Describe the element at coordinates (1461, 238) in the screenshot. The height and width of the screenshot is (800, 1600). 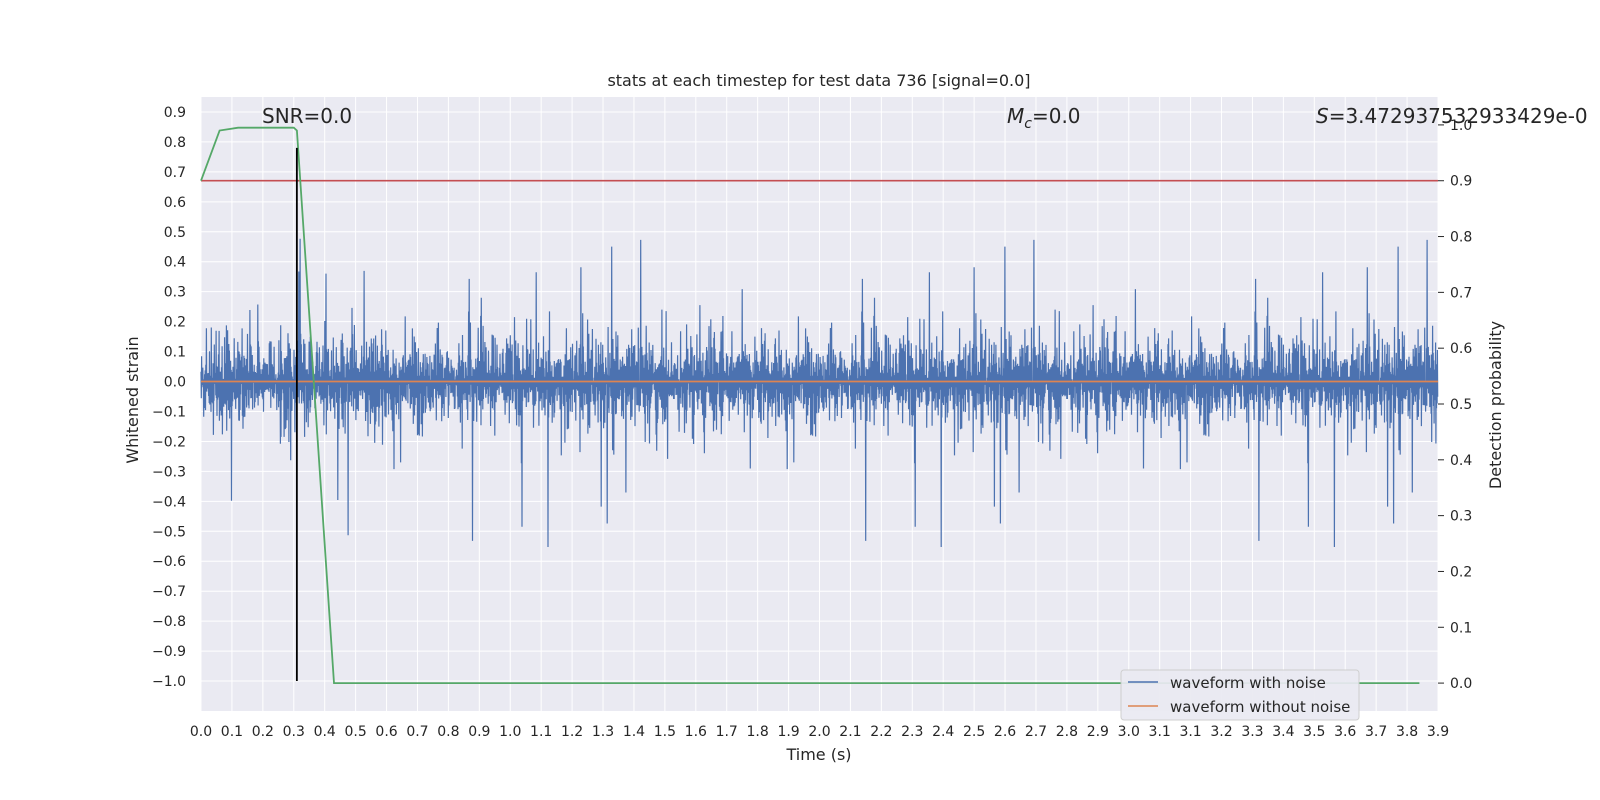
I see `y-right-tick-label: 0.8` at that location.